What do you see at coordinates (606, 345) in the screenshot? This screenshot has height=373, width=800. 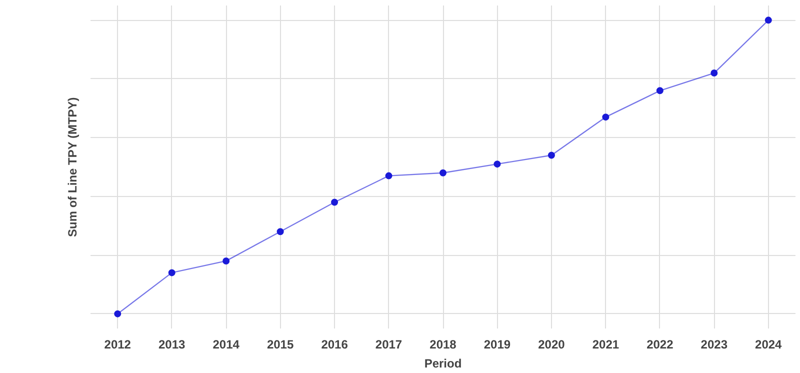 I see `x-tick-label: 2021` at bounding box center [606, 345].